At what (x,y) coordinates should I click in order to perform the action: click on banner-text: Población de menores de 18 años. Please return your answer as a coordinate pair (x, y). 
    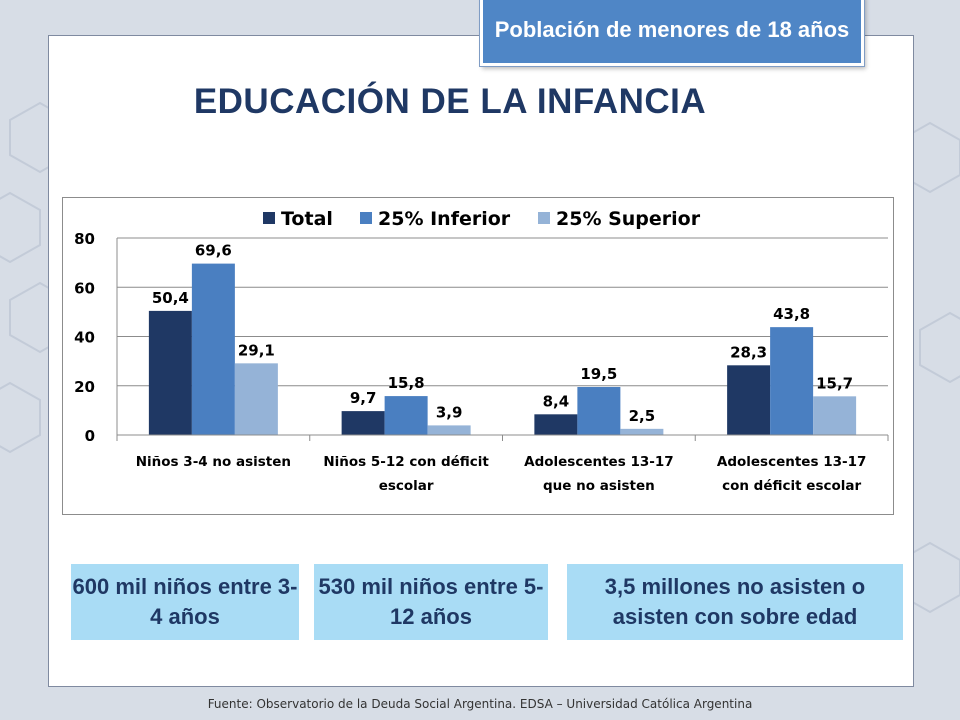
    Looking at the image, I should click on (672, 29).